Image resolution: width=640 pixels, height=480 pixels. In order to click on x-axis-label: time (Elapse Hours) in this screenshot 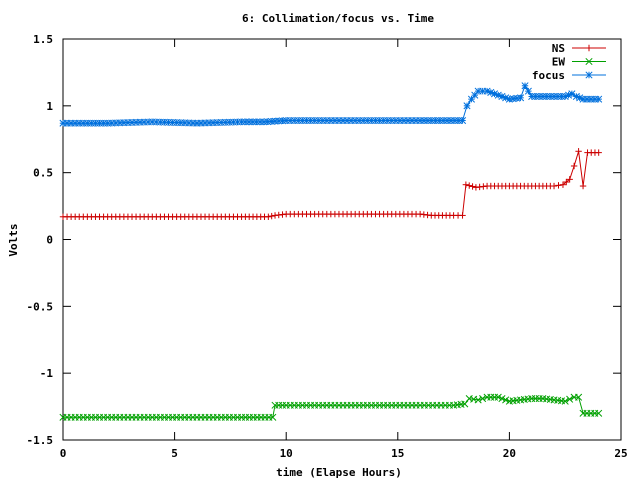, I will do `click(339, 472)`.